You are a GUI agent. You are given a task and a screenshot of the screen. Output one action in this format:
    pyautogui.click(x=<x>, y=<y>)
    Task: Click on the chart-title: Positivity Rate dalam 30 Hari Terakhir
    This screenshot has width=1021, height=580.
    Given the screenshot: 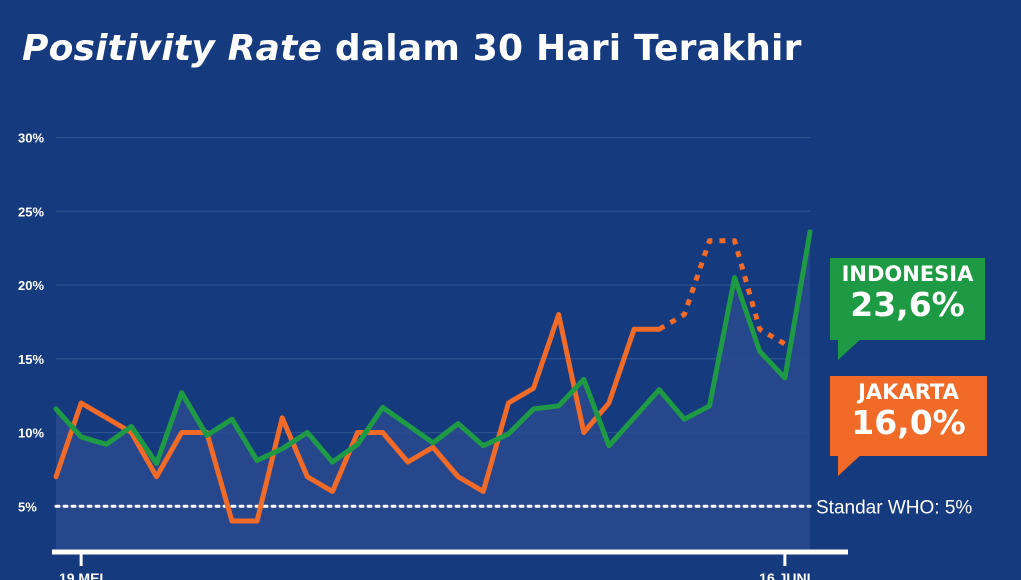 What is the action you would take?
    pyautogui.click(x=412, y=48)
    